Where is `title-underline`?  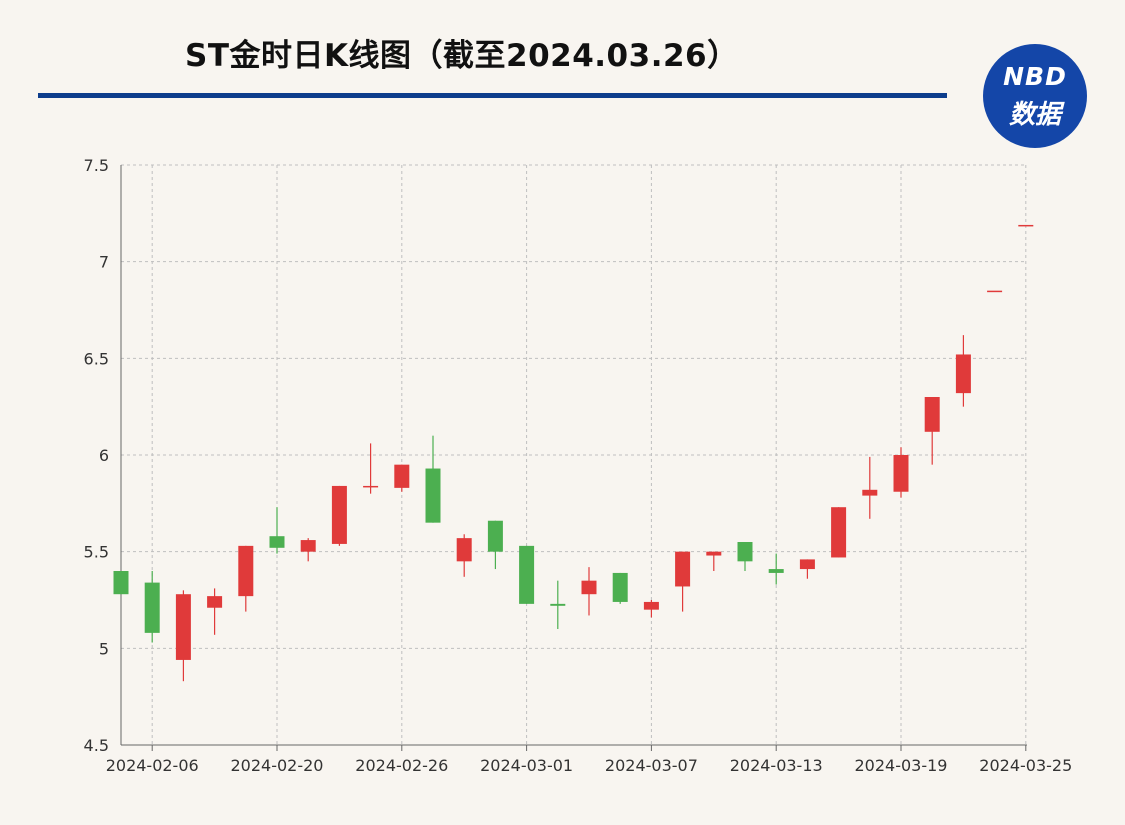
title-underline is located at coordinates (492, 95).